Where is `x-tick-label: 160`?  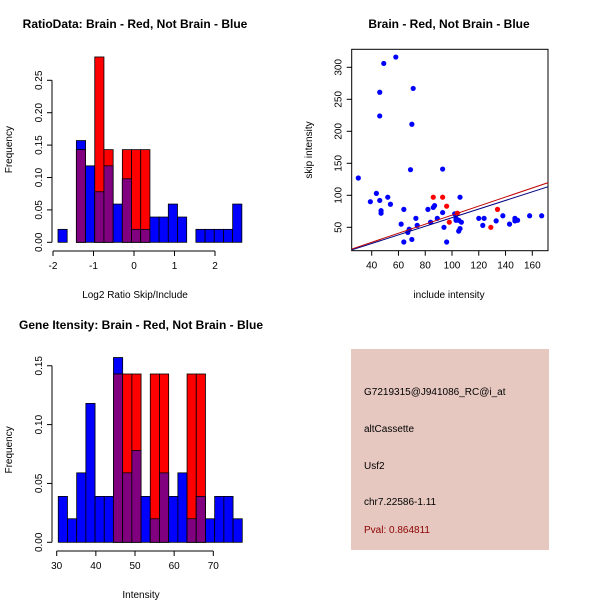 x-tick-label: 160 is located at coordinates (532, 266).